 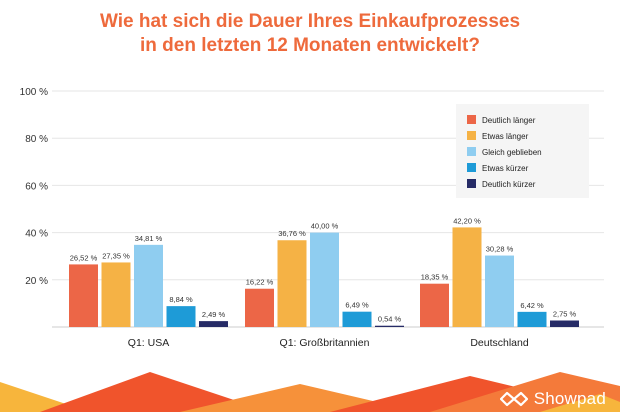 What do you see at coordinates (505, 168) in the screenshot?
I see `legend-label: Etwas kürzer` at bounding box center [505, 168].